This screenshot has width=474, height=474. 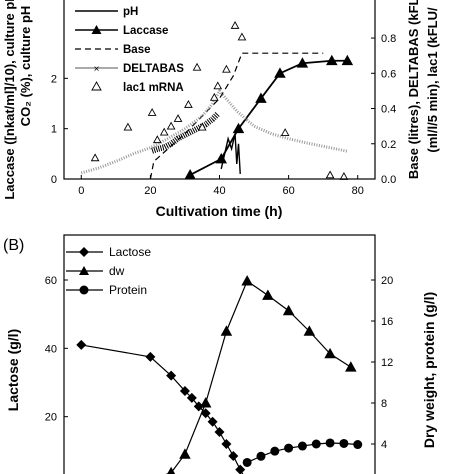 What do you see at coordinates (384, 404) in the screenshot?
I see `y-right-tick-label: 8` at bounding box center [384, 404].